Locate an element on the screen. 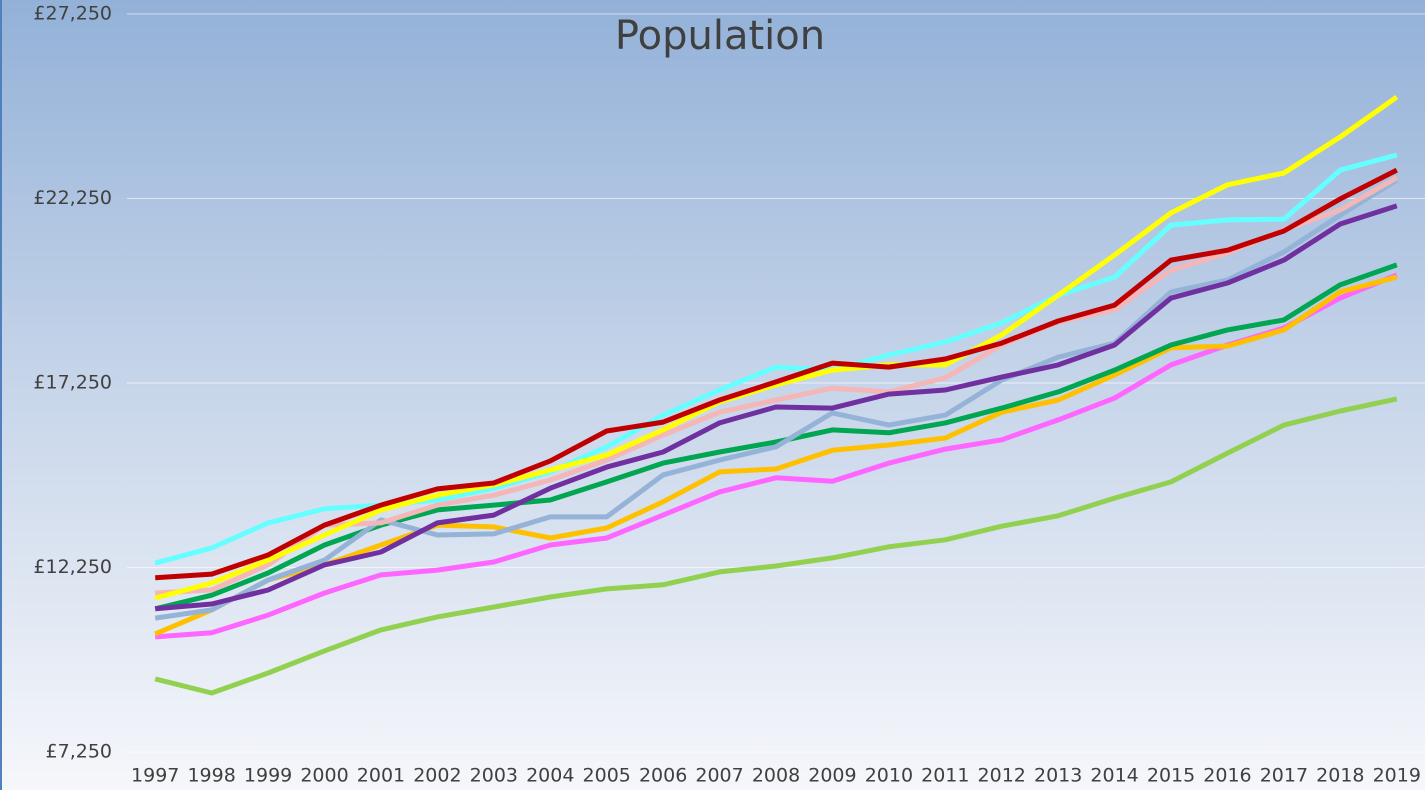 This screenshot has height=790, width=1425. x-tick-label: 2018 is located at coordinates (1340, 776).